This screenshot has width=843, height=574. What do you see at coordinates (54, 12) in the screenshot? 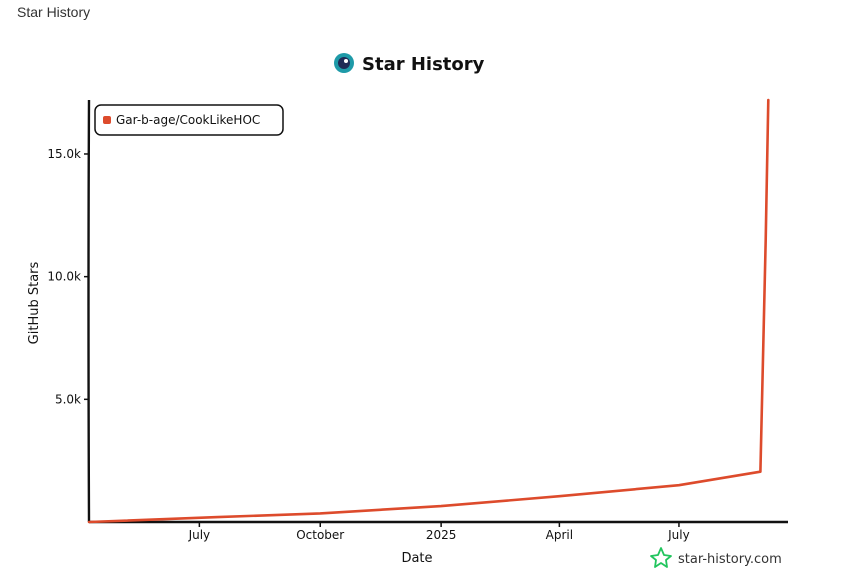
I see `page-title: Star History` at bounding box center [54, 12].